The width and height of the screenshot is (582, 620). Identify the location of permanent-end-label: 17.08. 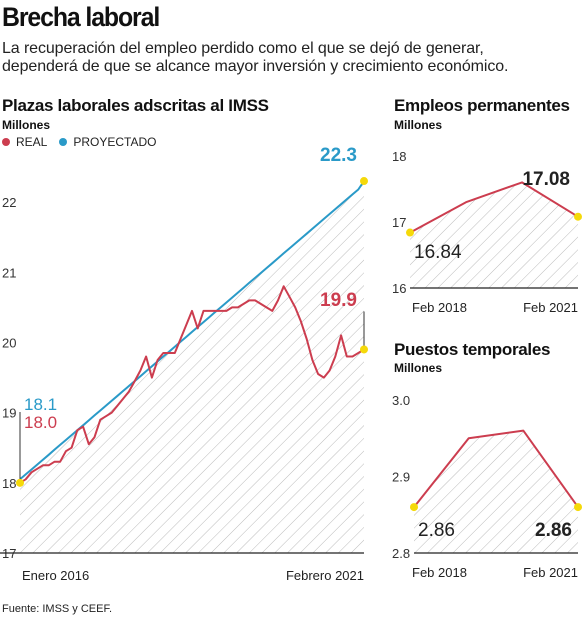
(546, 179).